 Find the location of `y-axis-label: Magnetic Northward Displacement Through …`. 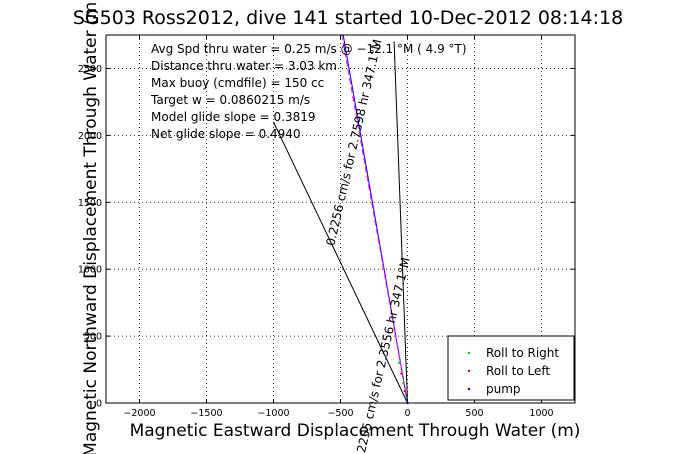

y-axis-label: Magnetic Northward Displacement Through … is located at coordinates (91, 227).